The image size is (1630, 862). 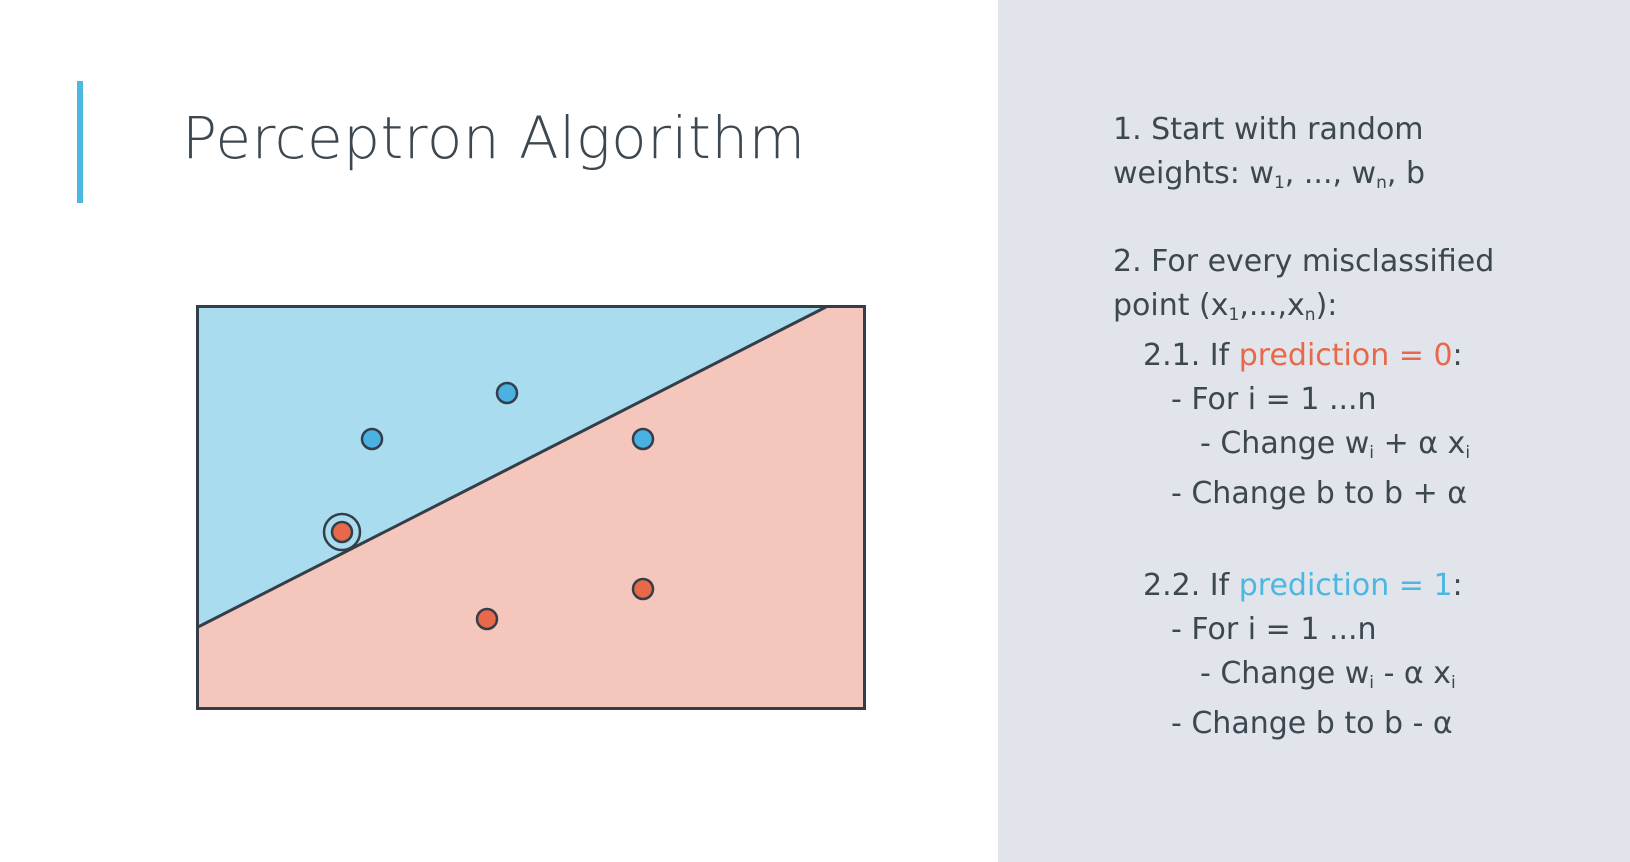 I want to click on step1-weights-mid: , ..., w, so click(x=1330, y=173).